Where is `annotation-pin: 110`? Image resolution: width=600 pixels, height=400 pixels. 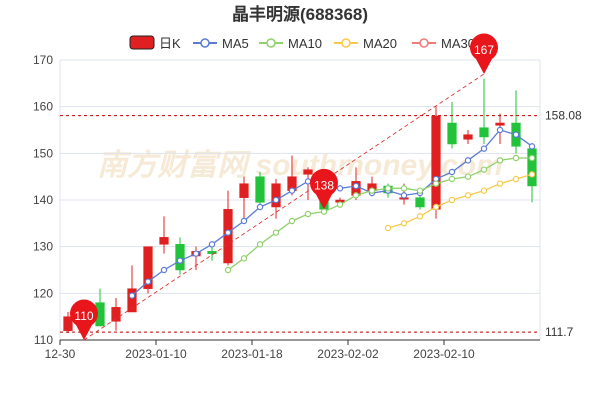 annotation-pin: 110 is located at coordinates (84, 319).